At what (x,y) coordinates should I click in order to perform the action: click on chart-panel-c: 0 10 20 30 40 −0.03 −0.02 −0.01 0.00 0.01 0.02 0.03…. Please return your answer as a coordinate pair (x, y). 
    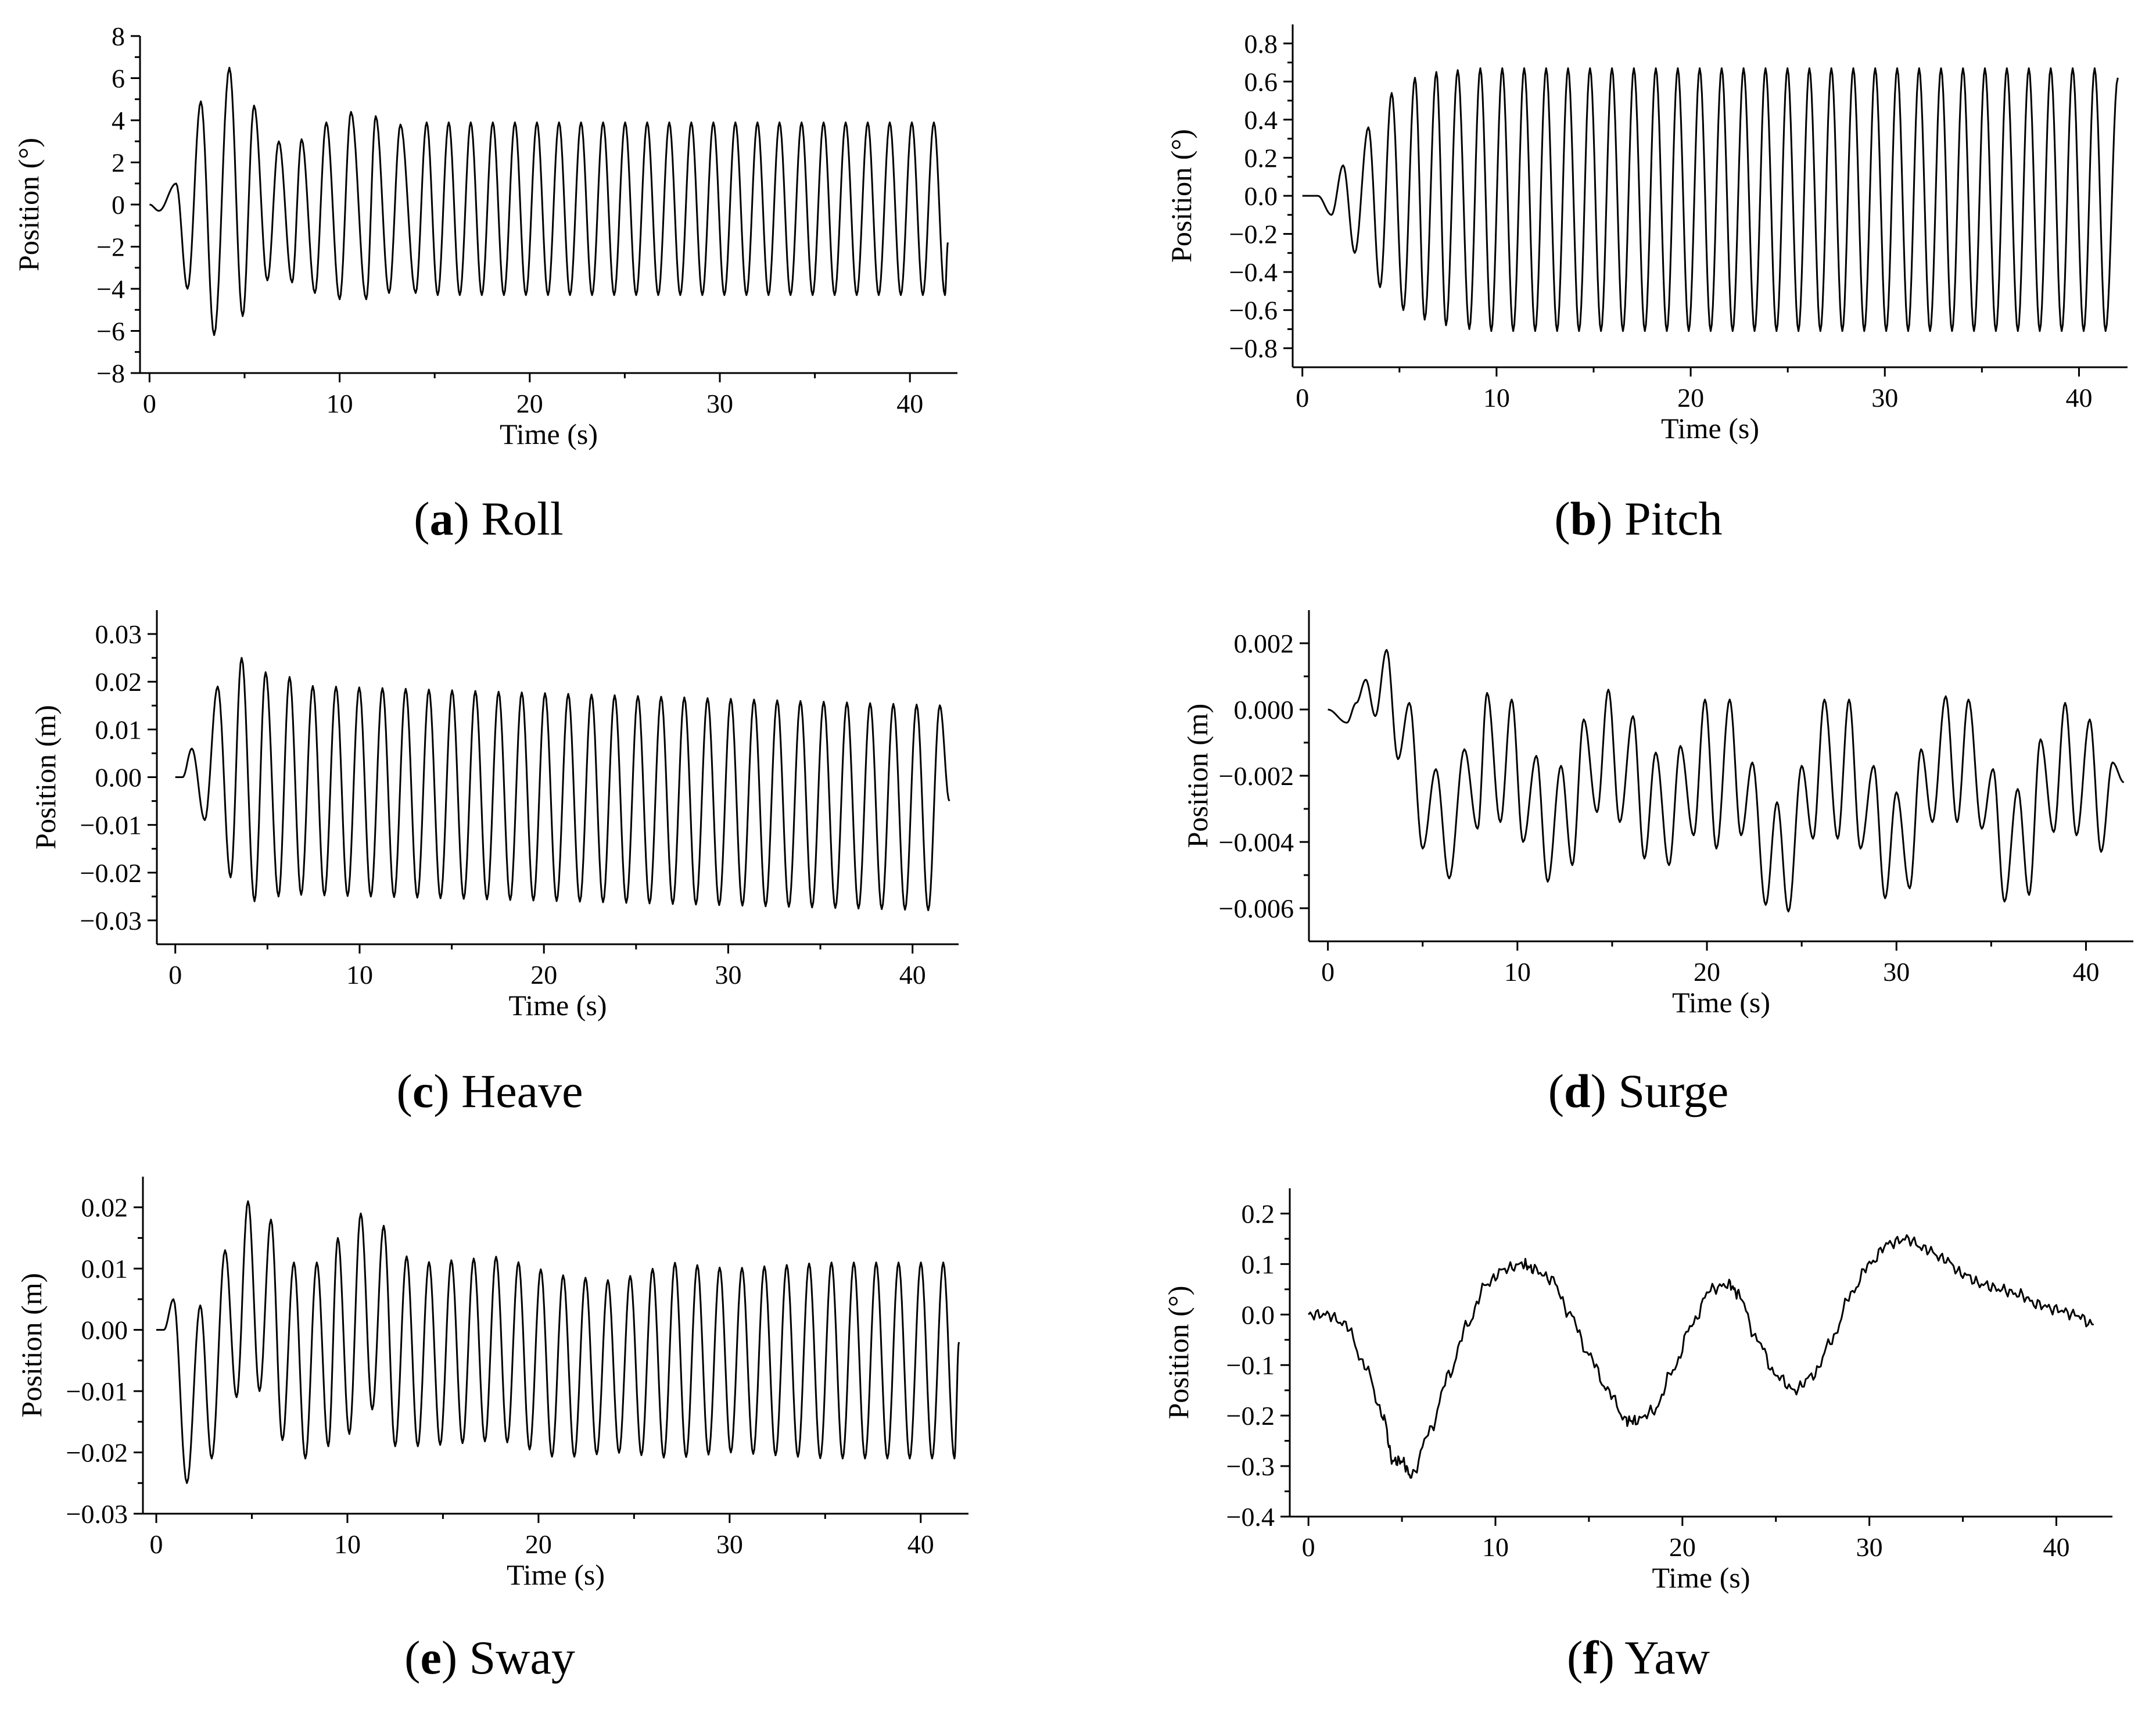
    Looking at the image, I should click on (494, 863).